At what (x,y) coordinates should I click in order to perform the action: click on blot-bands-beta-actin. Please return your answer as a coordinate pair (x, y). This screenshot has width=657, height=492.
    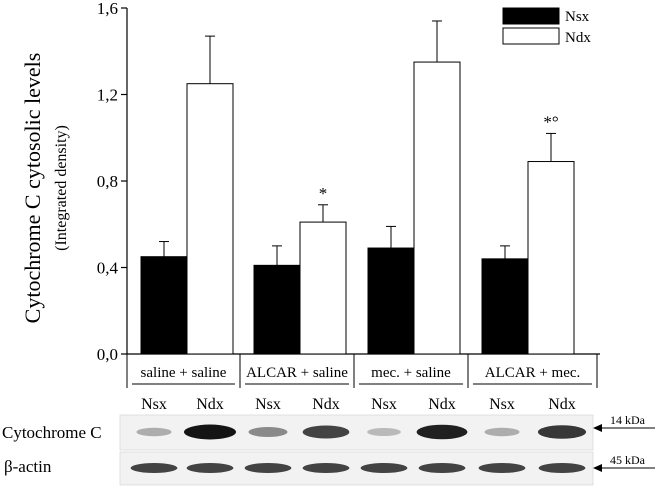
    Looking at the image, I should click on (358, 468).